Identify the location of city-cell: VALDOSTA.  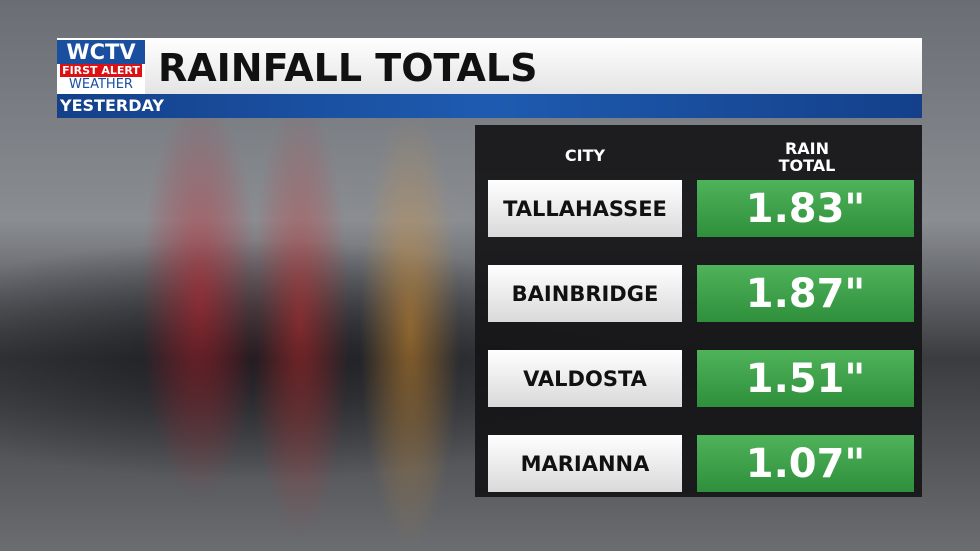
(585, 378).